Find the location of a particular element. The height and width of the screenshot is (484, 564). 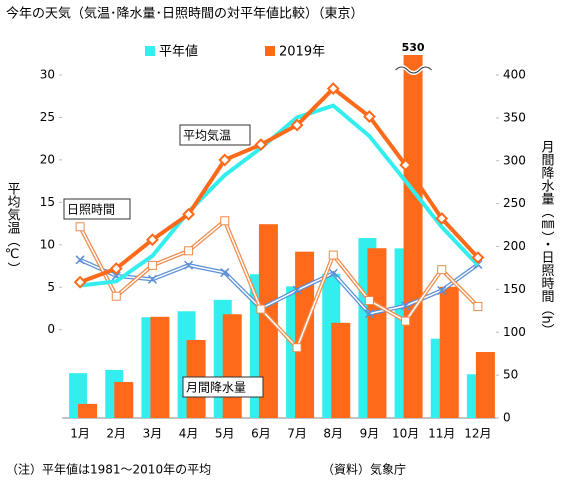

y2-tick-label: 400 is located at coordinates (514, 75).